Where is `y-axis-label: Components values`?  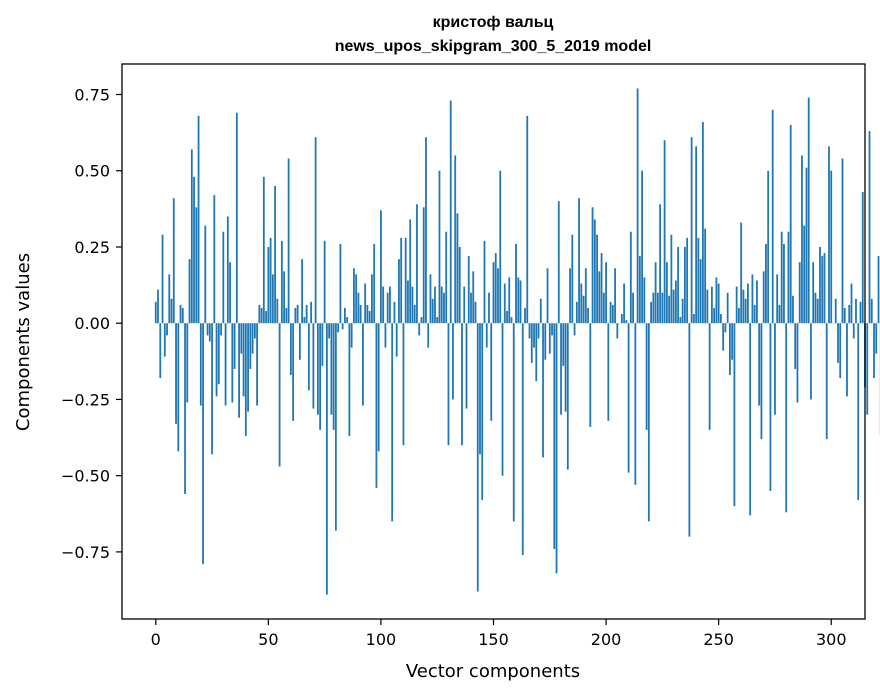
y-axis-label: Components values is located at coordinates (23, 342).